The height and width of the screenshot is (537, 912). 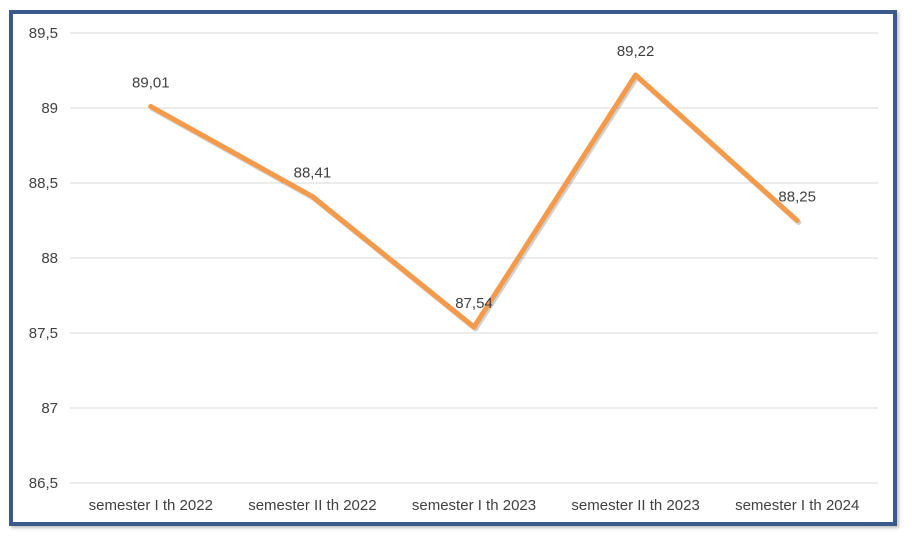 What do you see at coordinates (49, 258) in the screenshot?
I see `y-tick-label: 88` at bounding box center [49, 258].